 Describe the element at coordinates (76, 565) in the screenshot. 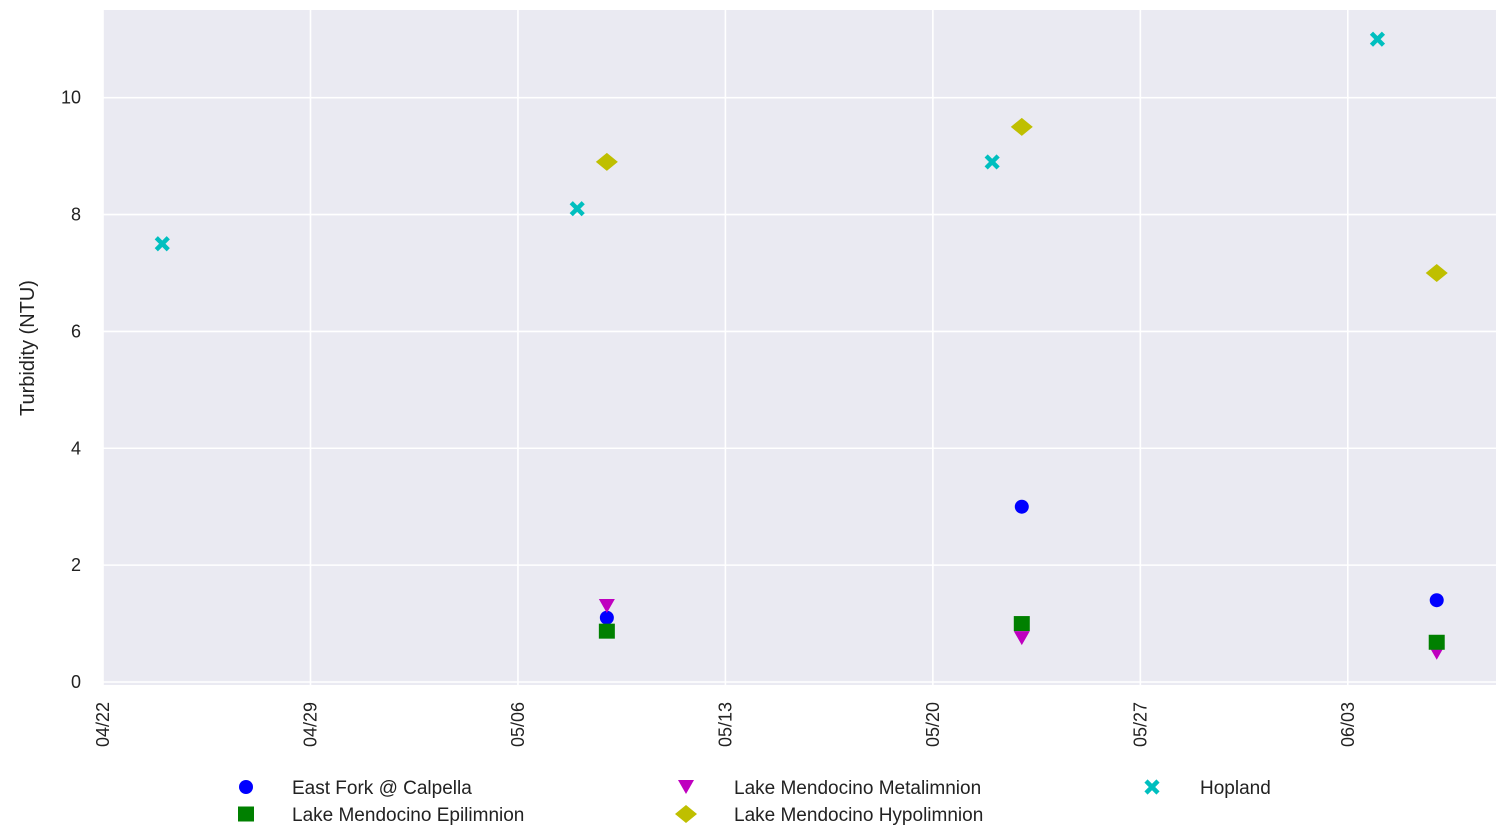

I see `y-tick-label: 2` at that location.